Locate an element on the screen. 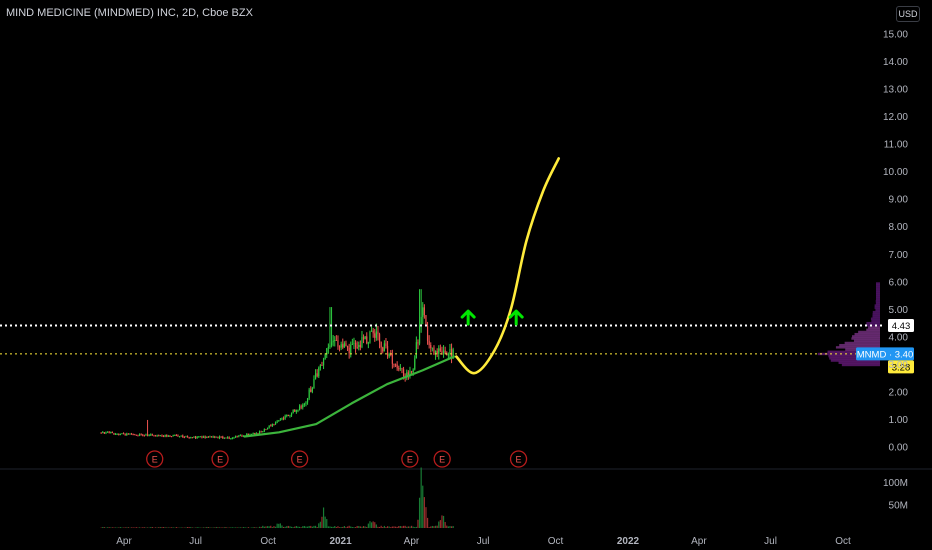 The width and height of the screenshot is (932, 550). price-tag-label: 3.28 is located at coordinates (901, 367).